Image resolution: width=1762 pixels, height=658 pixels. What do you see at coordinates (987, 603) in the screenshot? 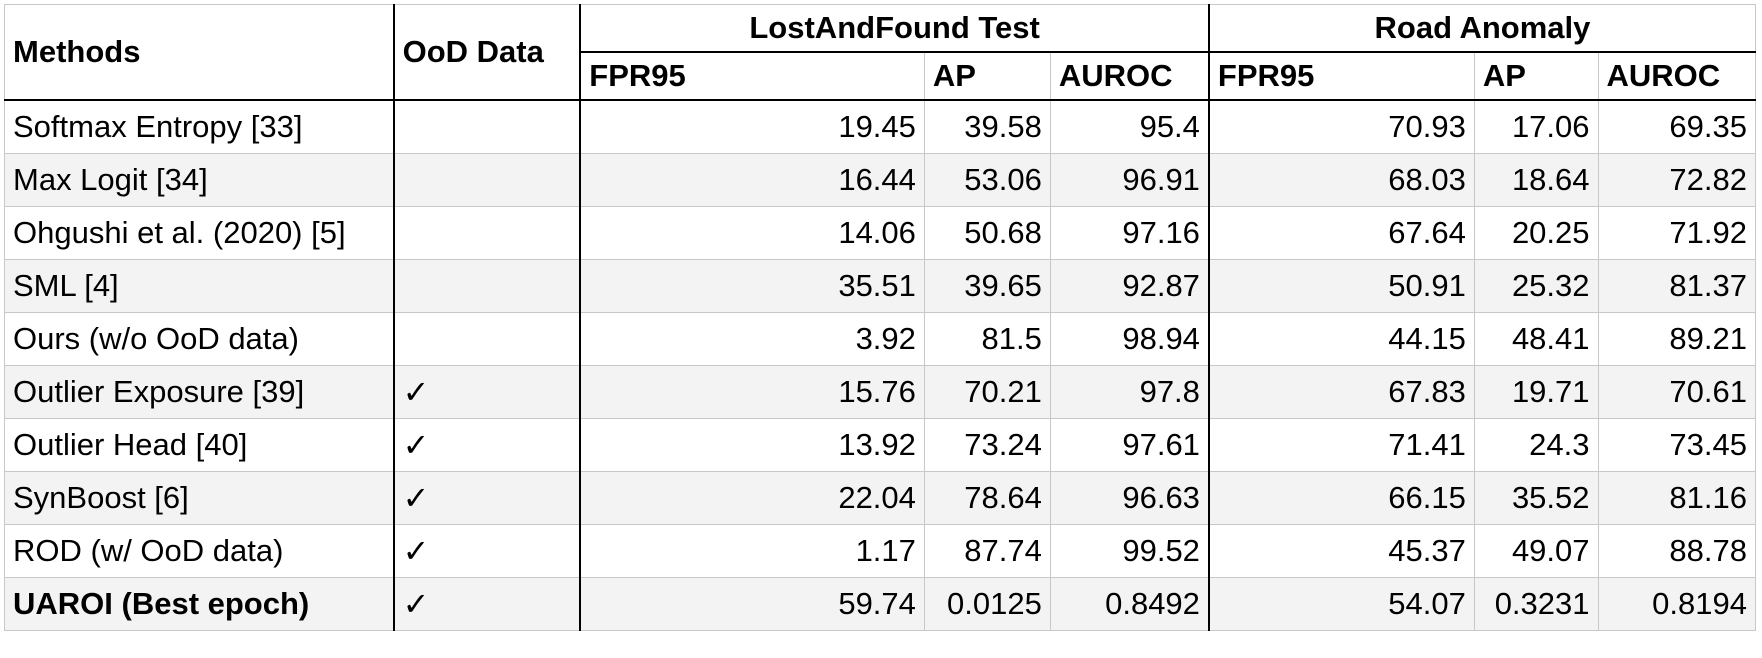
I see `lf-ap-value: 0.0125` at bounding box center [987, 603].